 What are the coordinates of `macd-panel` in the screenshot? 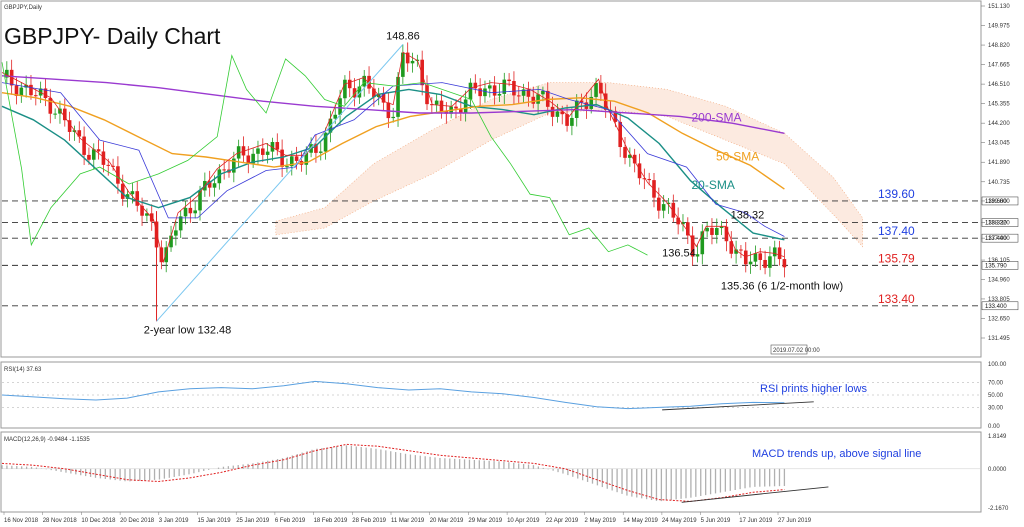 It's located at (491, 472).